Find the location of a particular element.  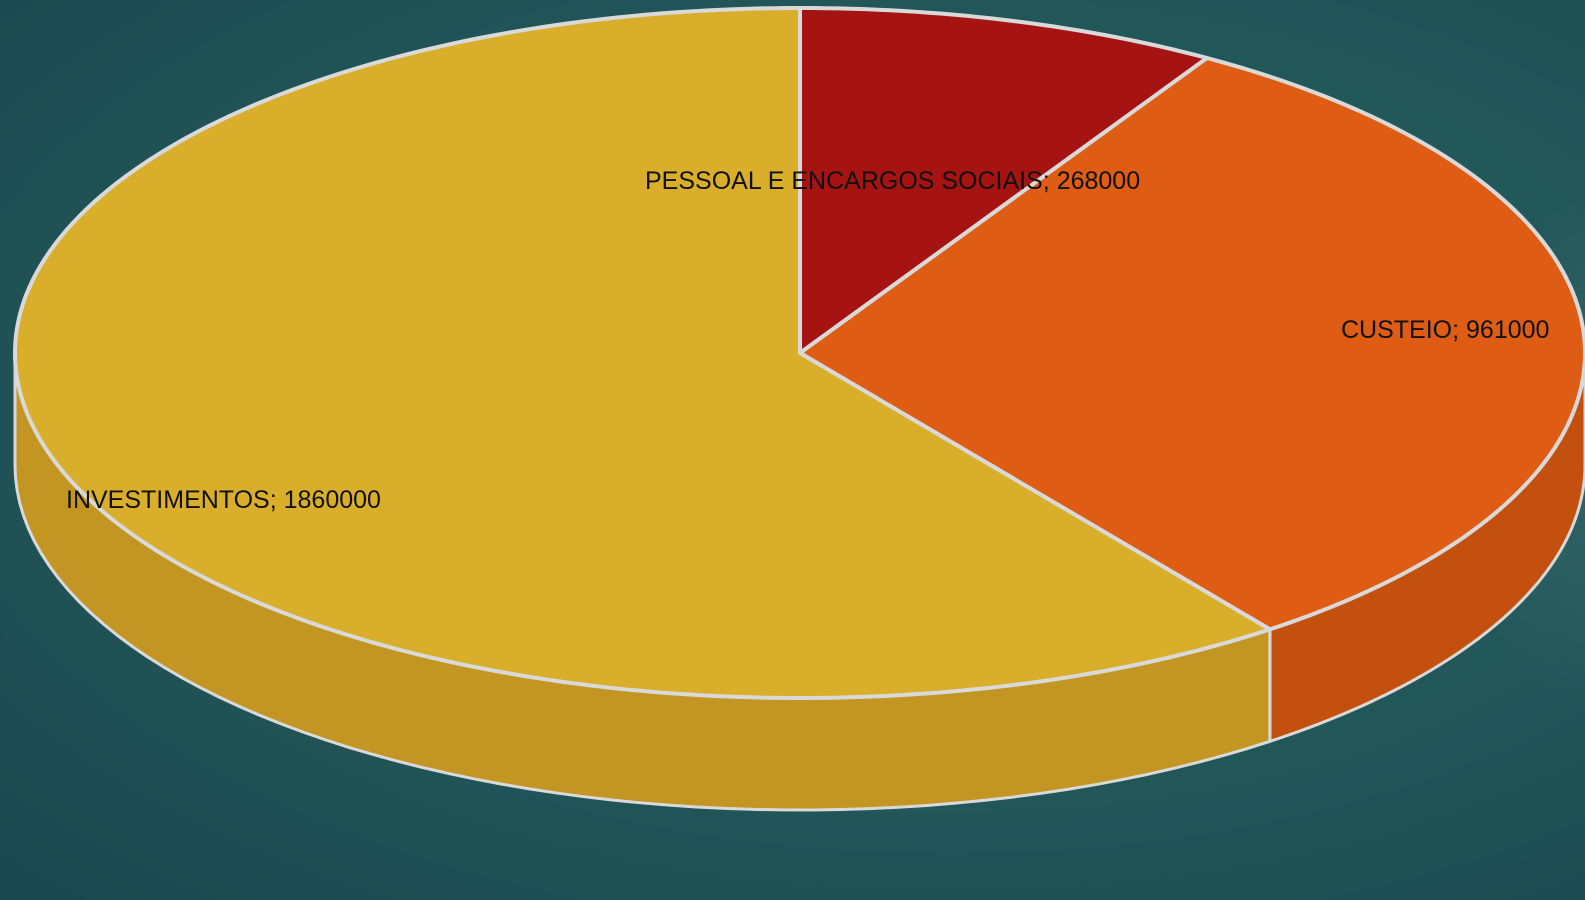

slice-label-custeio: CUSTEIO; 961000 is located at coordinates (1445, 330).